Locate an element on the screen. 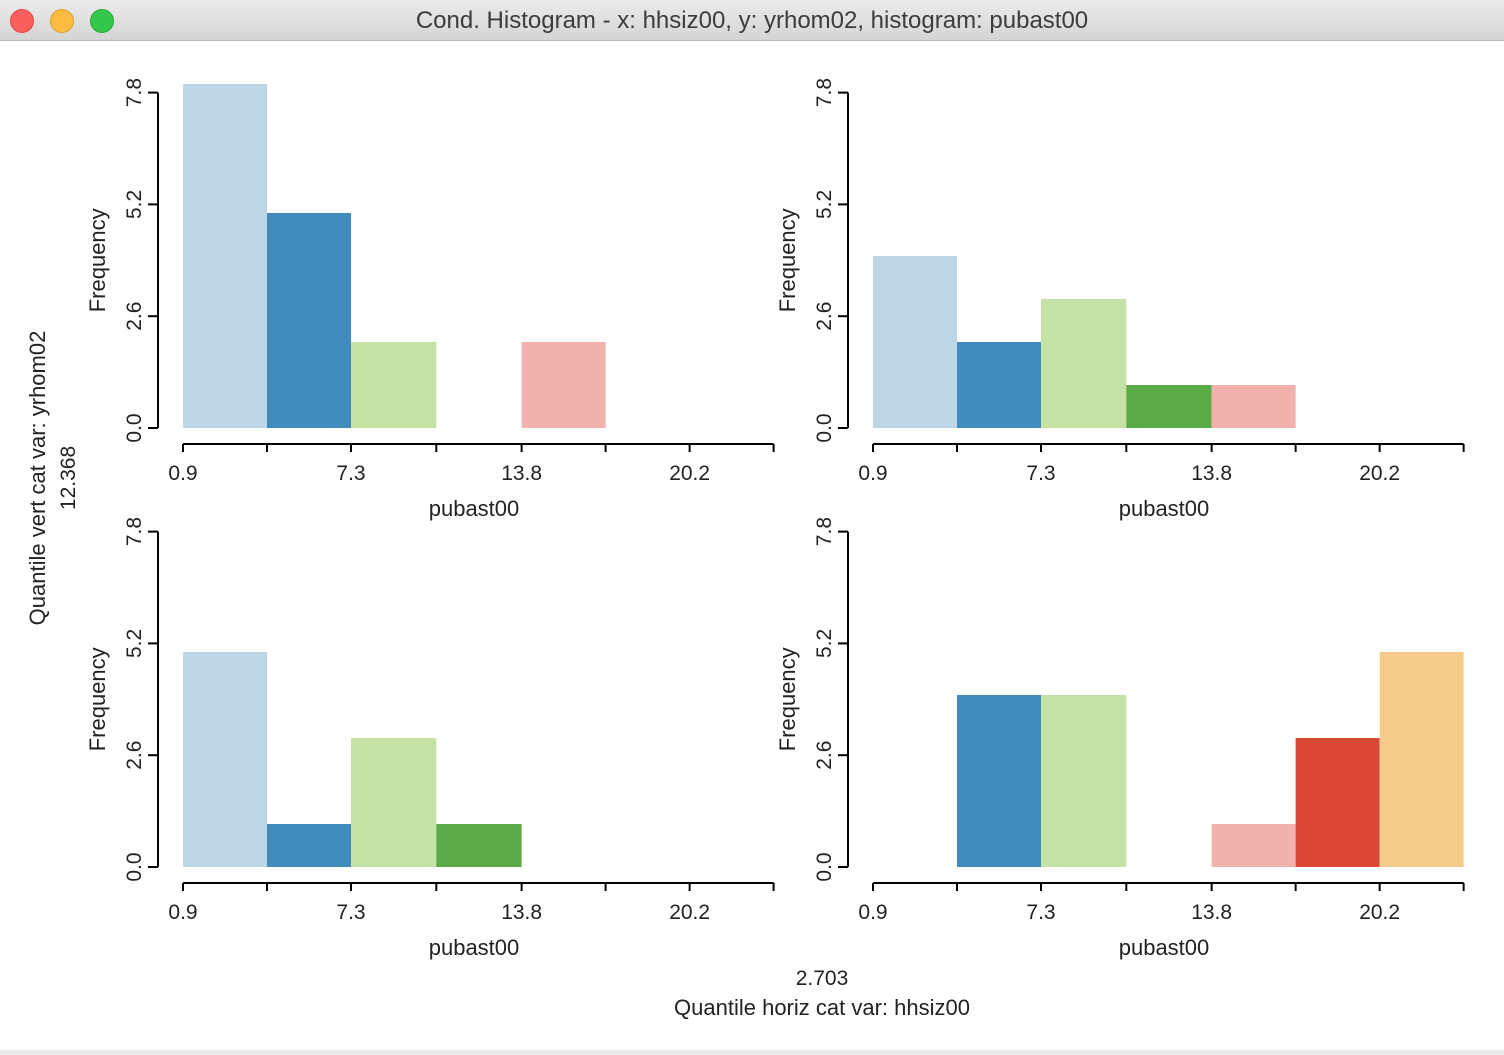 Image resolution: width=1504 pixels, height=1055 pixels. horizontal-break-value: 2.703 is located at coordinates (822, 978).